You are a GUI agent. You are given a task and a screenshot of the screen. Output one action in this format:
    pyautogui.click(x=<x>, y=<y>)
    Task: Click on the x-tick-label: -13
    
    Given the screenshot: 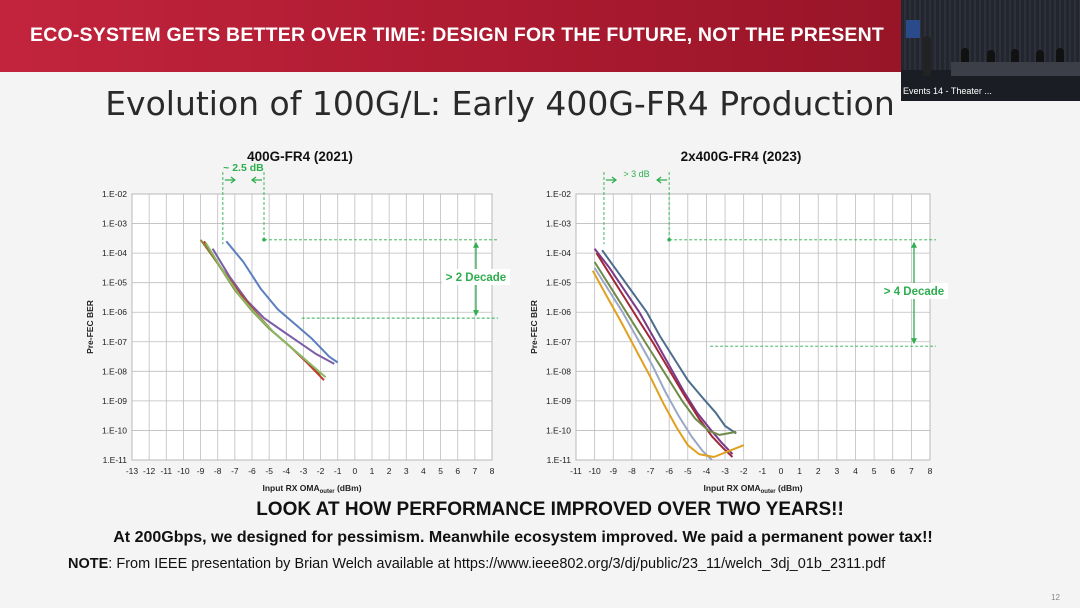 What is the action you would take?
    pyautogui.click(x=132, y=471)
    